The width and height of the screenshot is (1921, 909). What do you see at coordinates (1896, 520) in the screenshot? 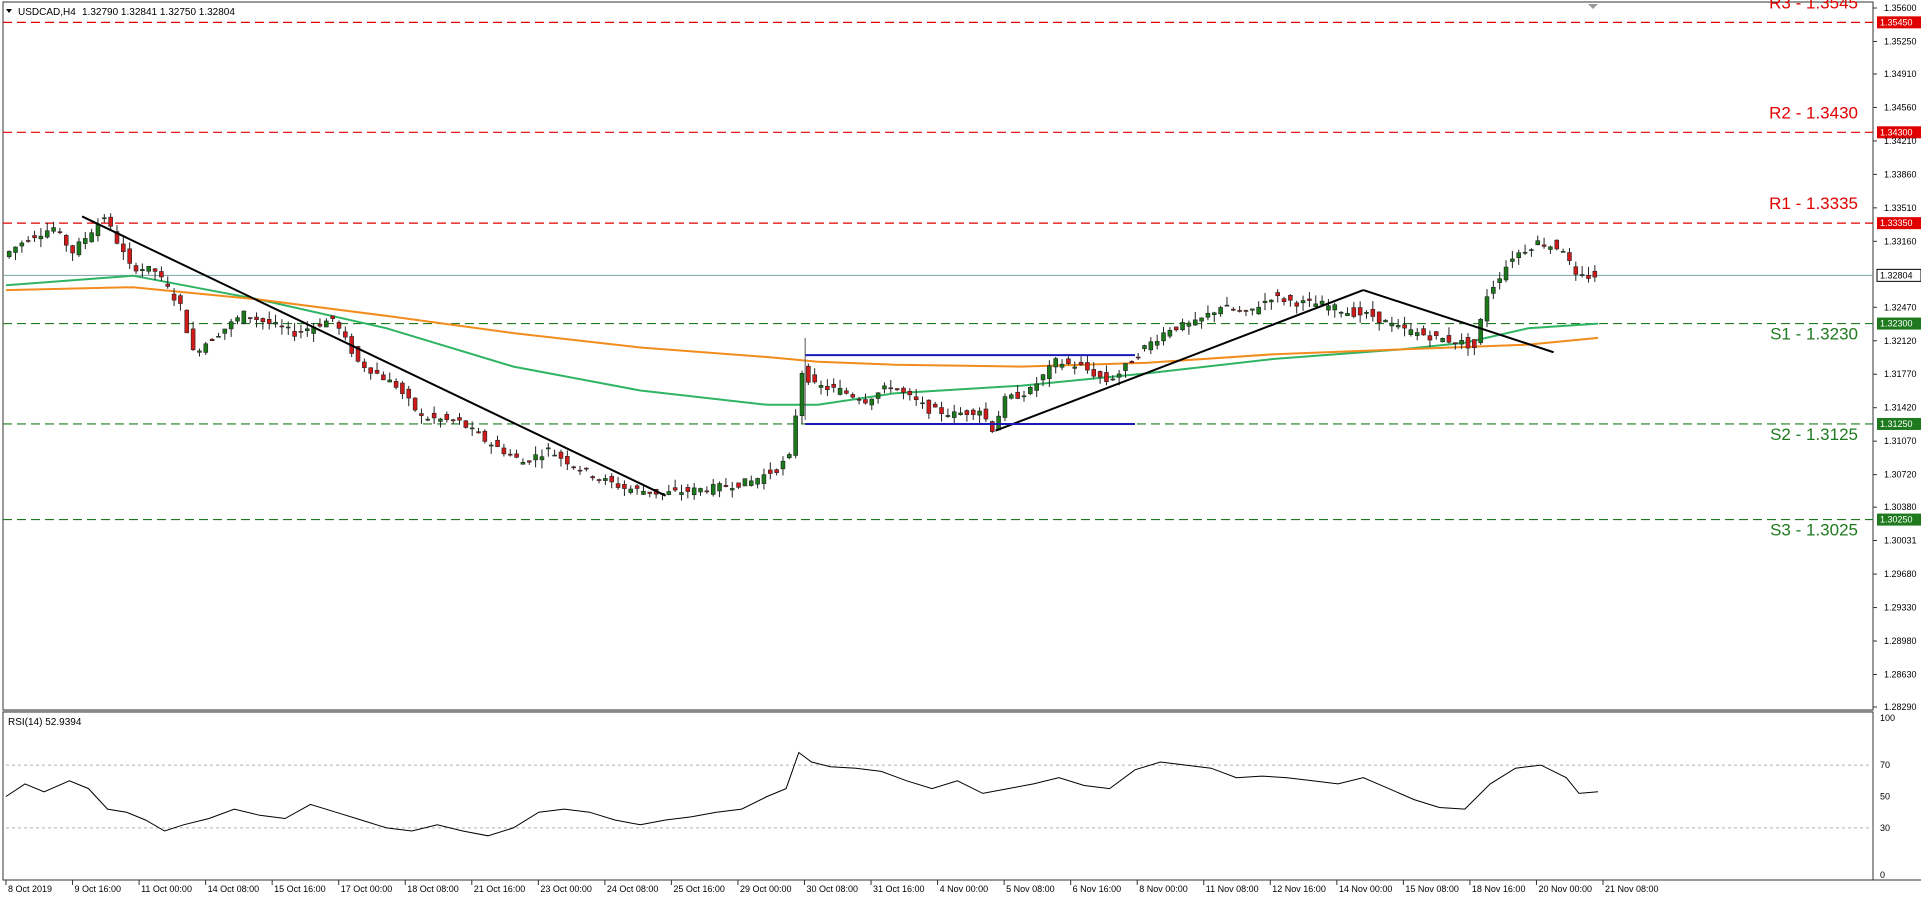
I see `level-price-tag-text: 1.30250` at bounding box center [1896, 520].